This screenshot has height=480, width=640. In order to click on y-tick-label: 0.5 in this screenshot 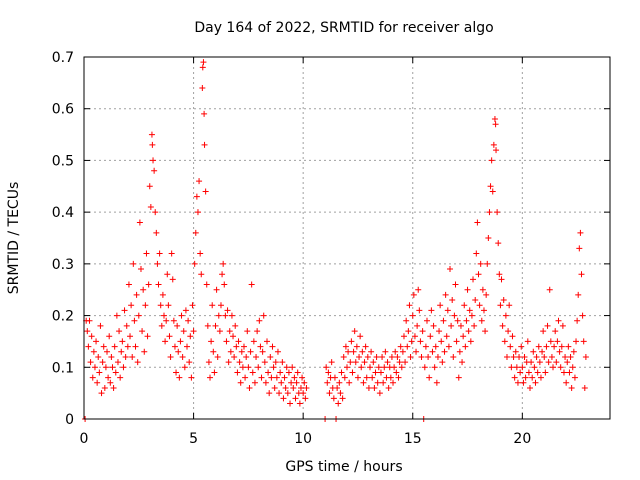, I will do `click(63, 161)`.